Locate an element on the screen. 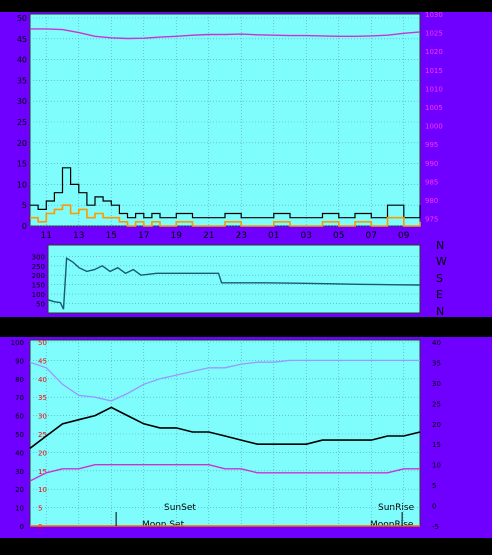 This screenshot has height=555, width=492. baro-y-tick-label: 1015 is located at coordinates (434, 71).